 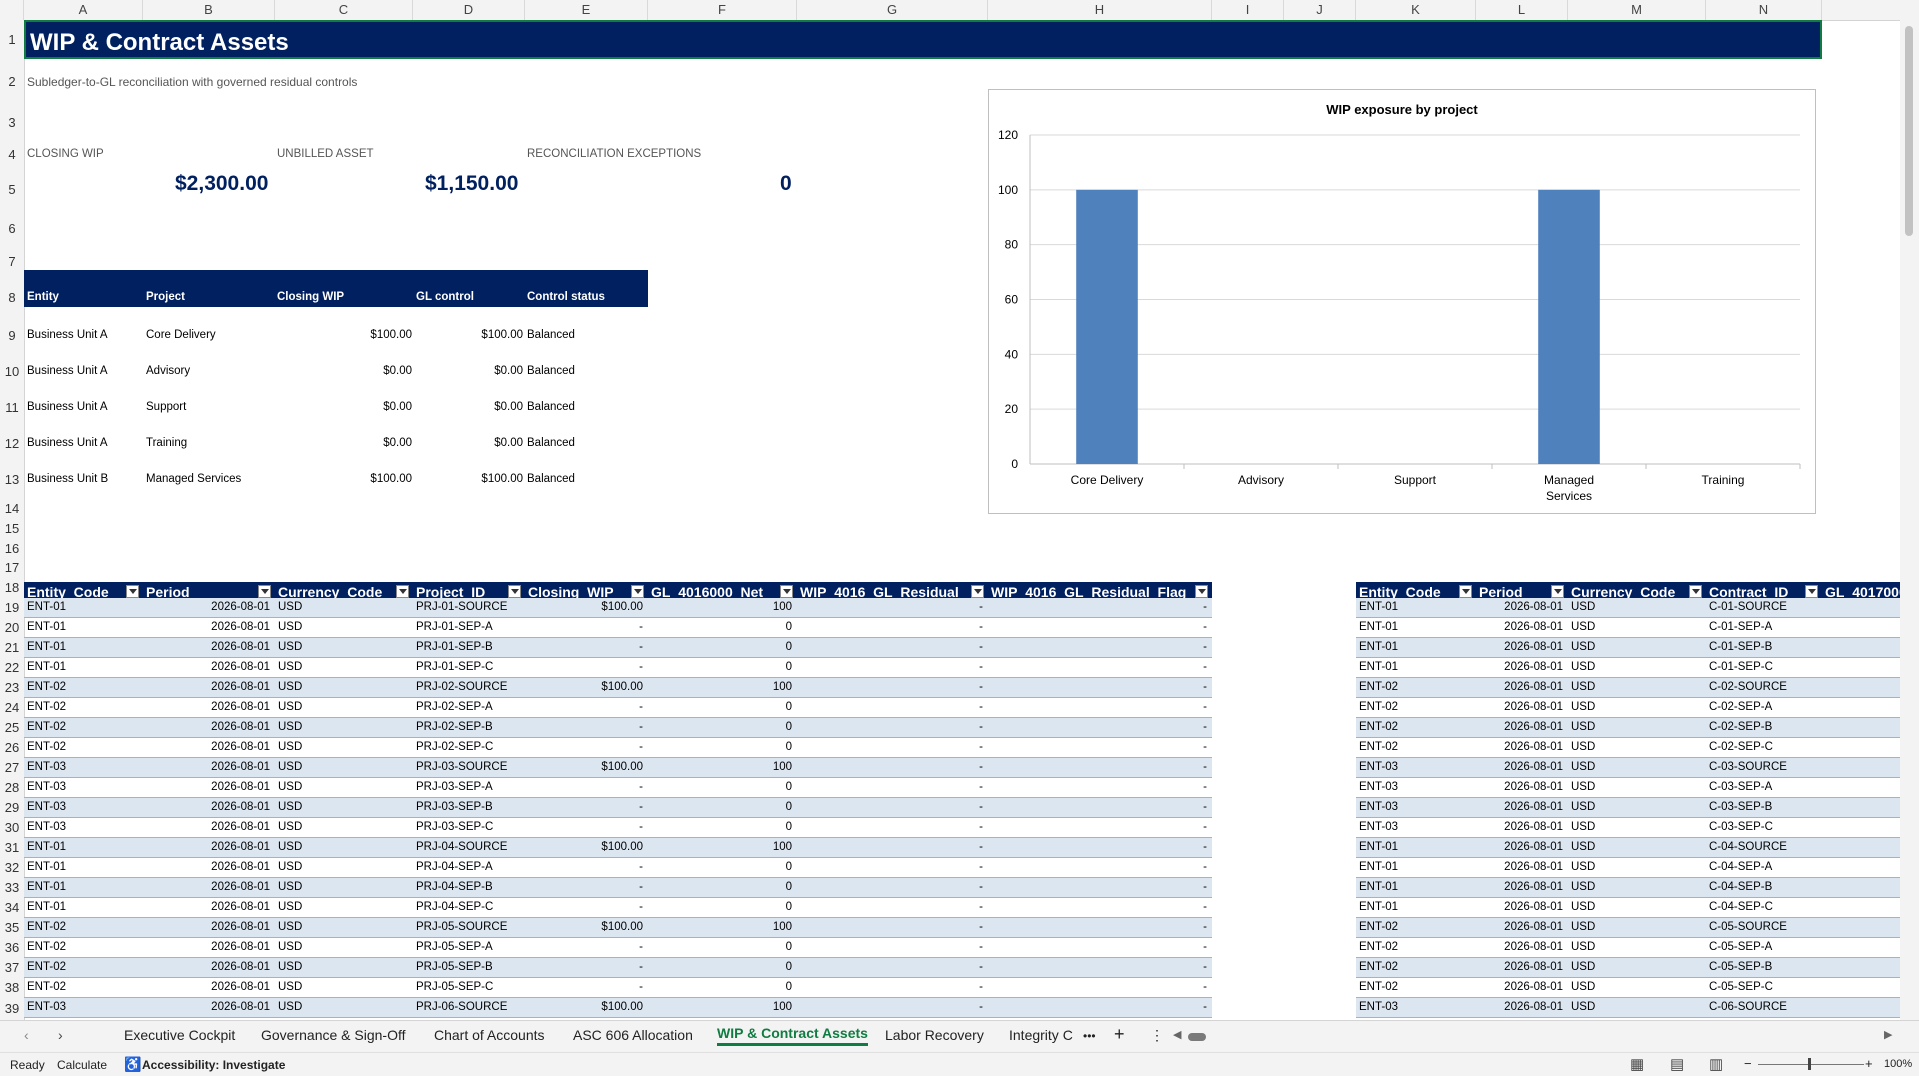 What do you see at coordinates (462, 767) in the screenshot?
I see `table-cell: PRJ-03-SOURCE` at bounding box center [462, 767].